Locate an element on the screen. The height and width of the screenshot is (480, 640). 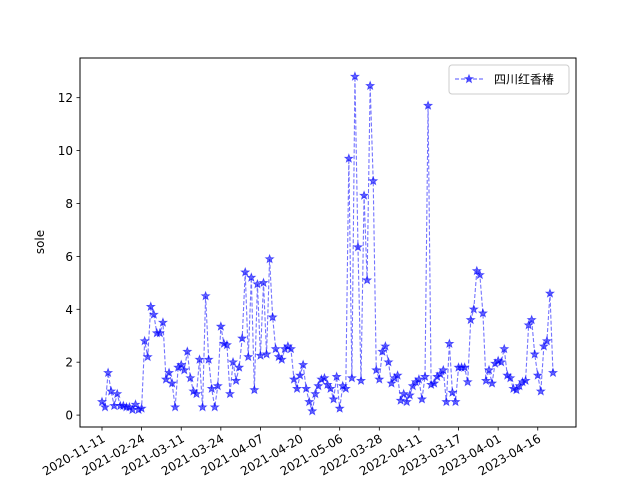
legend: 四川红香椿 is located at coordinates (509, 79).